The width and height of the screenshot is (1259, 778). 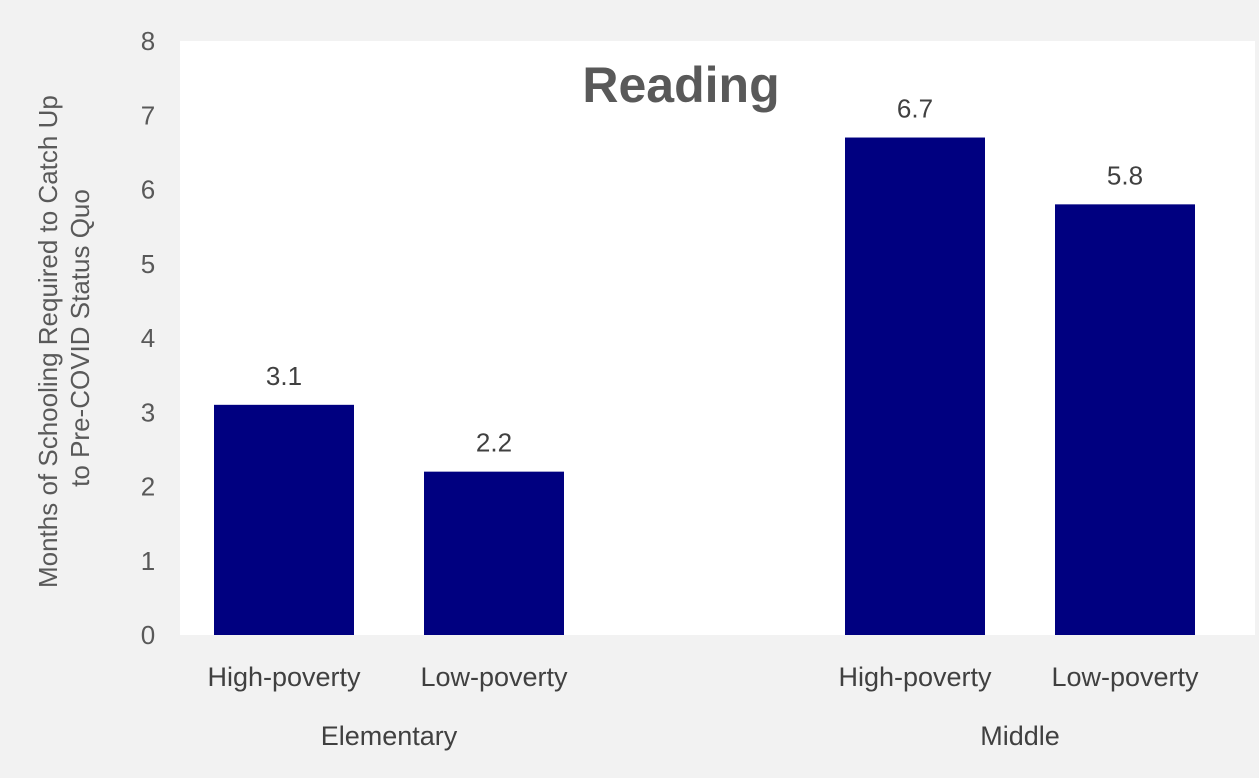 I want to click on y-axis: 0 1 2 3 4 5 6 7 8, so click(x=148, y=338).